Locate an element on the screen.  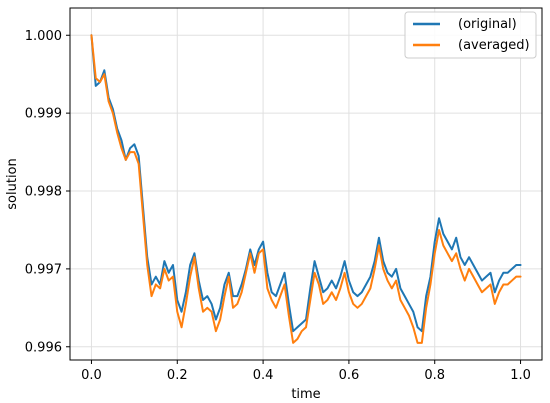
legend-label-averaged: (averaged) is located at coordinates (494, 45).